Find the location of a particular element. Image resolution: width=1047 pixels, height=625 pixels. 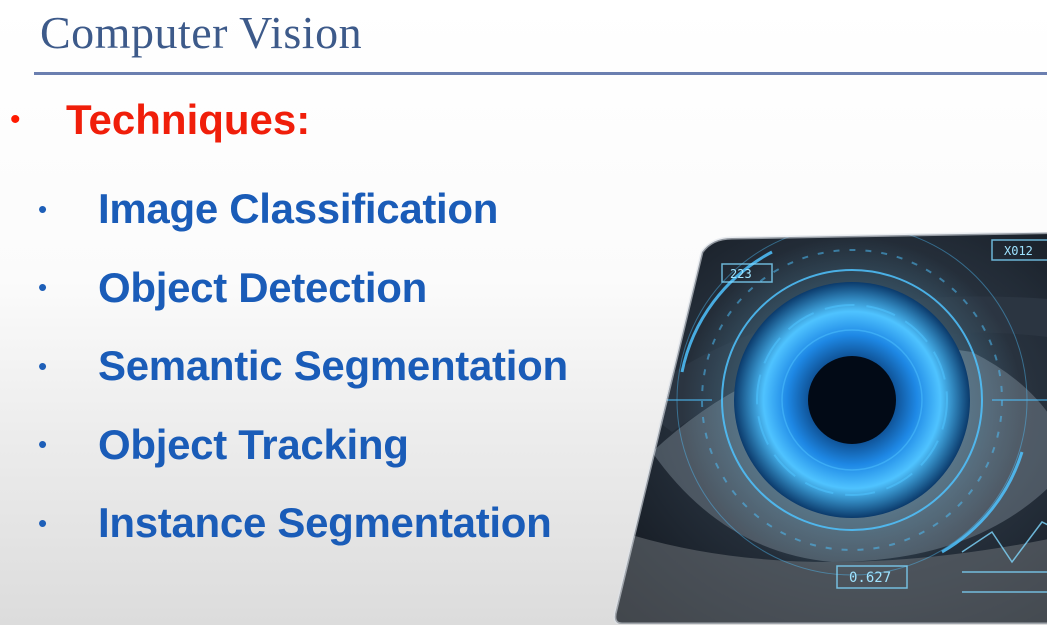

technique-label: Object Tracking is located at coordinates (253, 444).